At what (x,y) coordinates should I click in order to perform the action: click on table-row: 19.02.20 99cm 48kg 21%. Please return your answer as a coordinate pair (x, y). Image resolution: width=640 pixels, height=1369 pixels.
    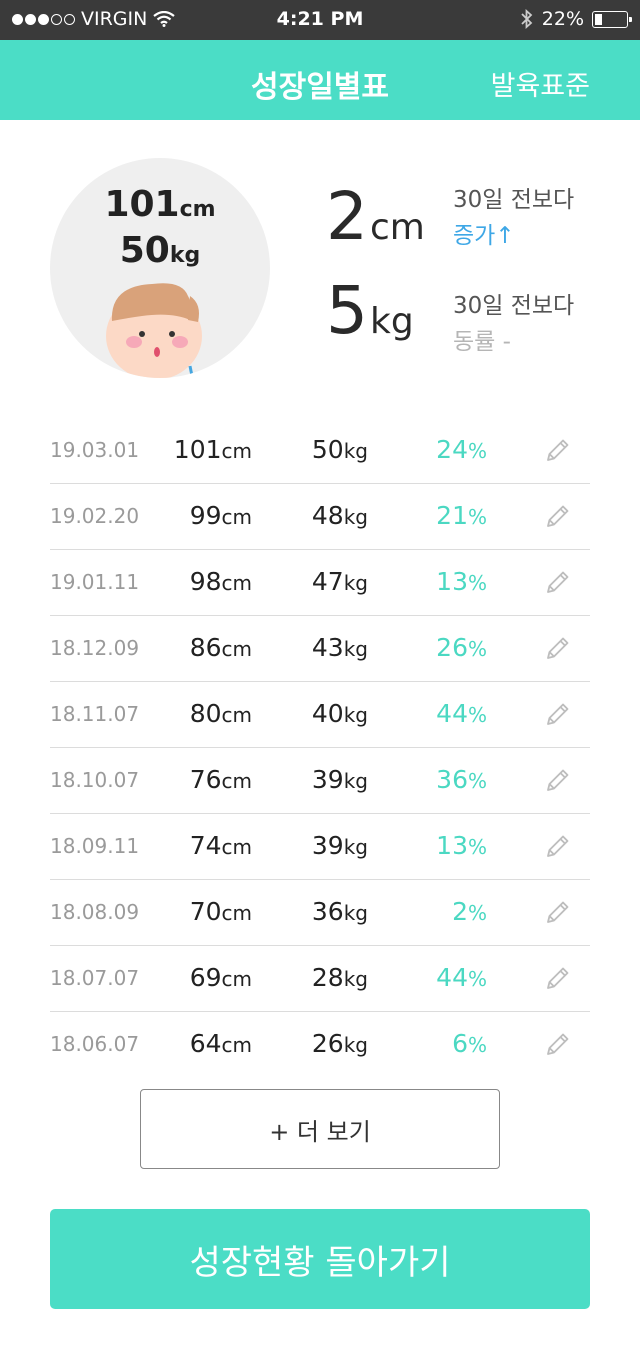
    Looking at the image, I should click on (320, 517).